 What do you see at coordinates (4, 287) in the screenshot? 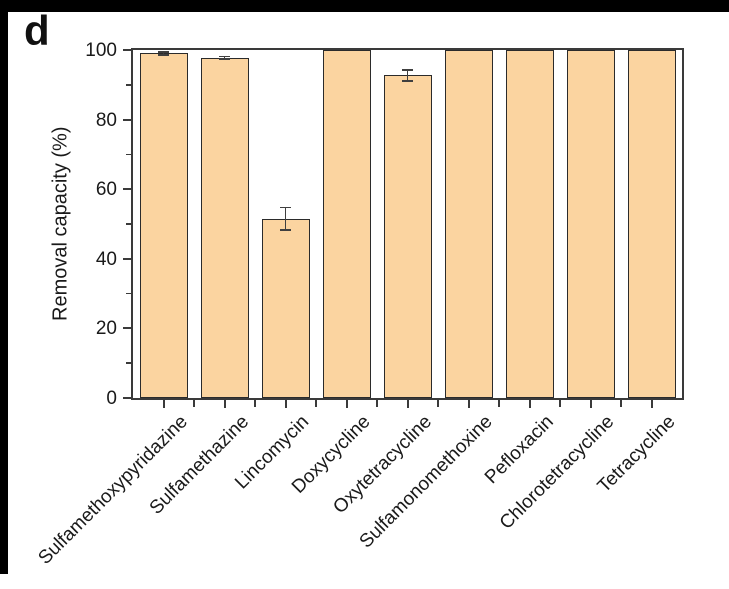
I see `figure-frame-left` at bounding box center [4, 287].